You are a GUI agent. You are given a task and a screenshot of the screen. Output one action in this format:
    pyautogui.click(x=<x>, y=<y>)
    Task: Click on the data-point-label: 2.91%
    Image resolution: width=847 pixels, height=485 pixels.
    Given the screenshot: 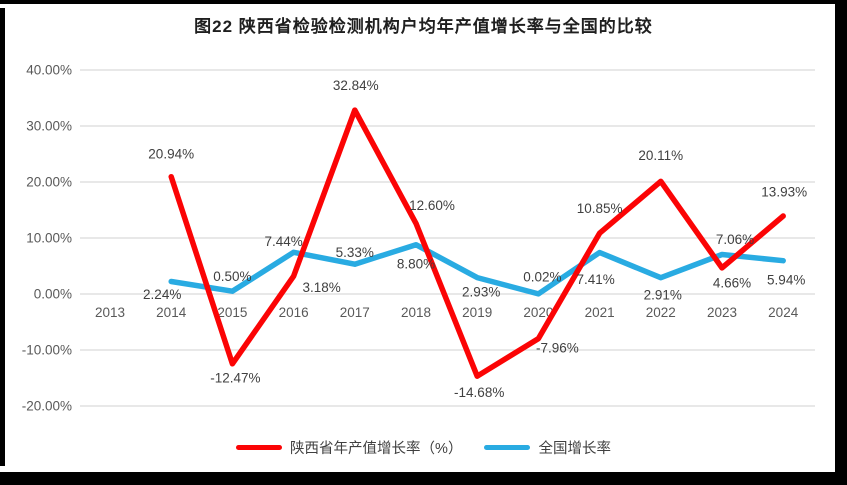 What is the action you would take?
    pyautogui.click(x=663, y=294)
    